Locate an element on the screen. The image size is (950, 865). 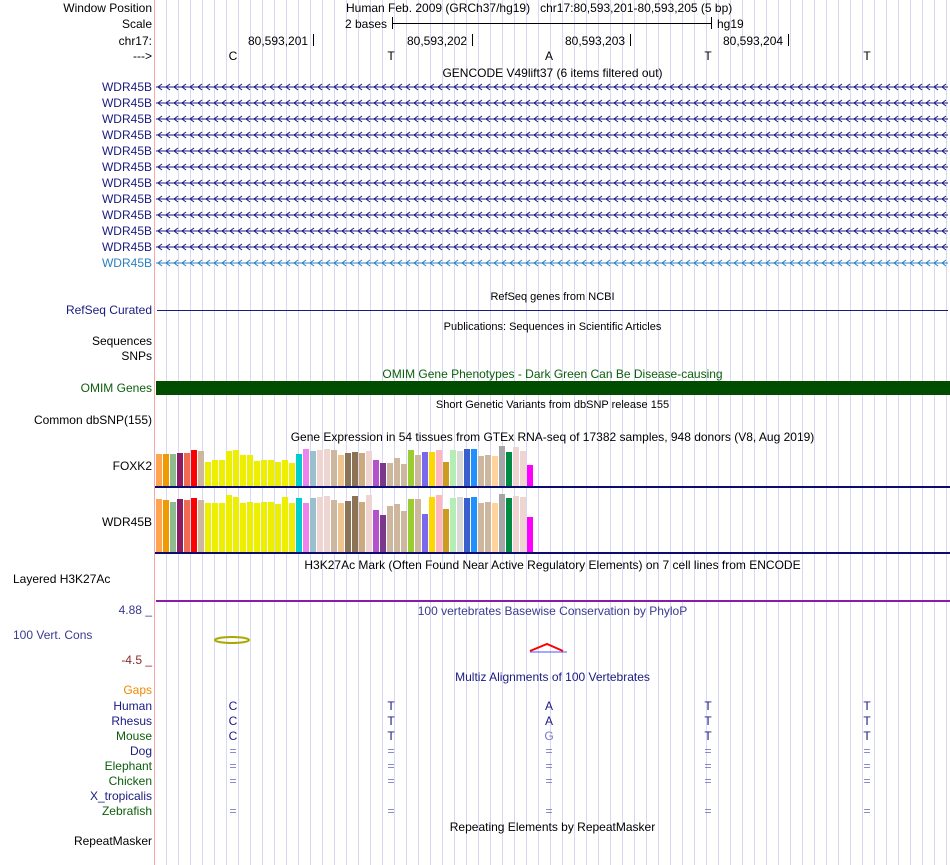
omim-track-label: OMIM Genes is located at coordinates (116, 388).